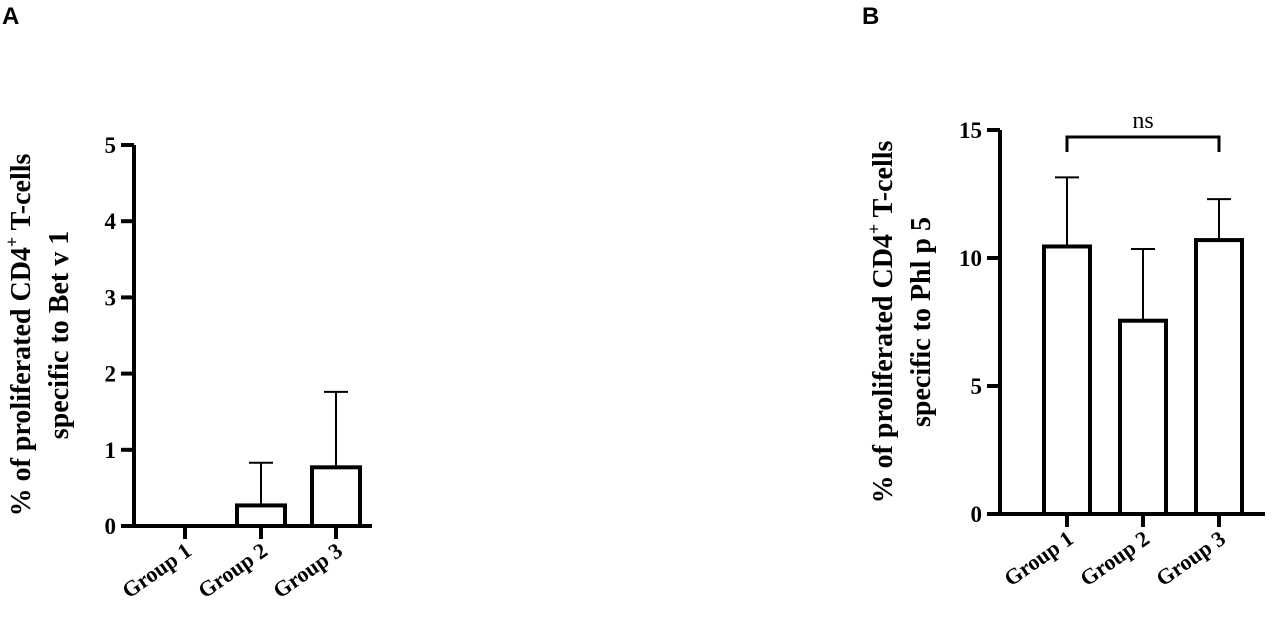  I want to click on panel-a-category-label-2: Group 2, so click(232, 570).